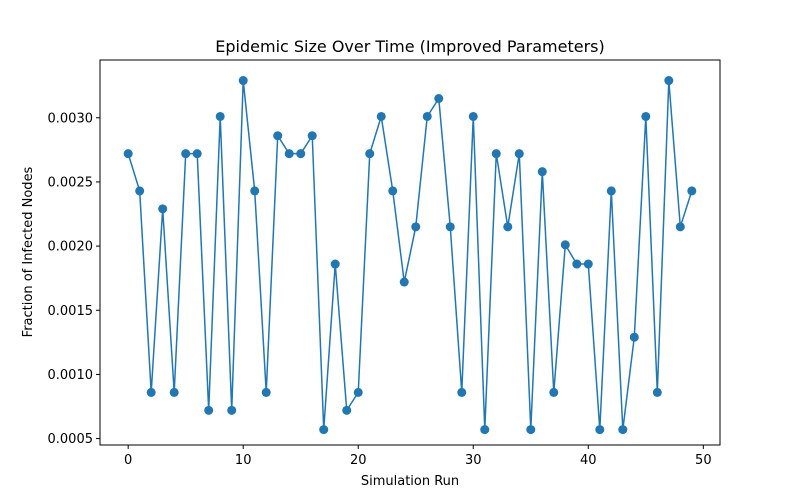  I want to click on x-tick-label: 10, so click(243, 460).